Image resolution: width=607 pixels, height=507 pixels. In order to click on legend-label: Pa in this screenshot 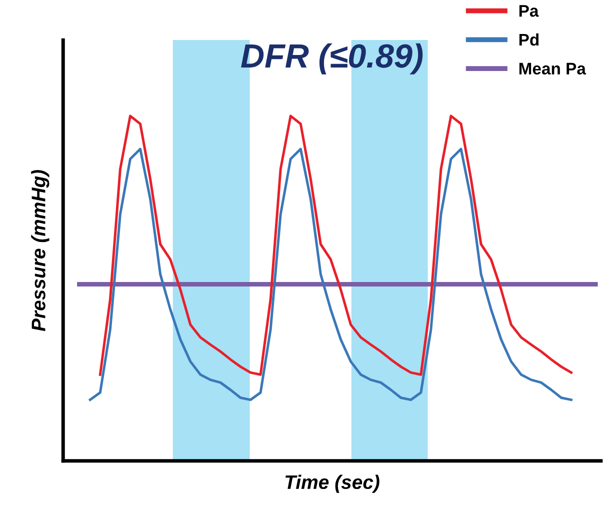, I will do `click(529, 11)`.